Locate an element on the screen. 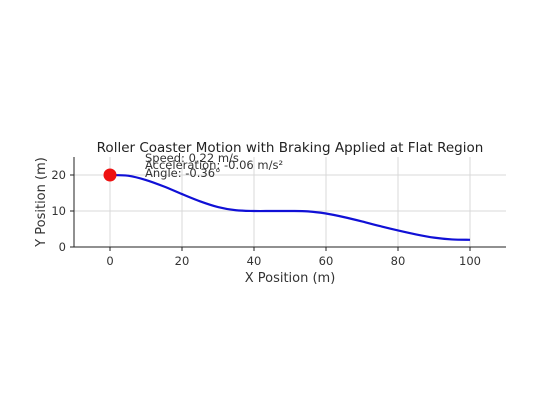  series-layer is located at coordinates (290, 207).